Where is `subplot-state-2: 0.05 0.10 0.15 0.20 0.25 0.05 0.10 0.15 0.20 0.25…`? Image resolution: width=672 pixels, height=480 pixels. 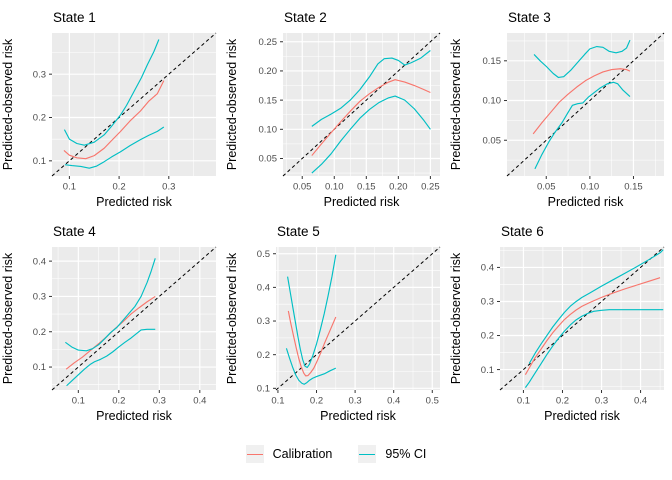
subplot-state-2: 0.05 0.10 0.15 0.20 0.25 0.05 0.10 0.15 0.20 0.25… is located at coordinates (336, 107).